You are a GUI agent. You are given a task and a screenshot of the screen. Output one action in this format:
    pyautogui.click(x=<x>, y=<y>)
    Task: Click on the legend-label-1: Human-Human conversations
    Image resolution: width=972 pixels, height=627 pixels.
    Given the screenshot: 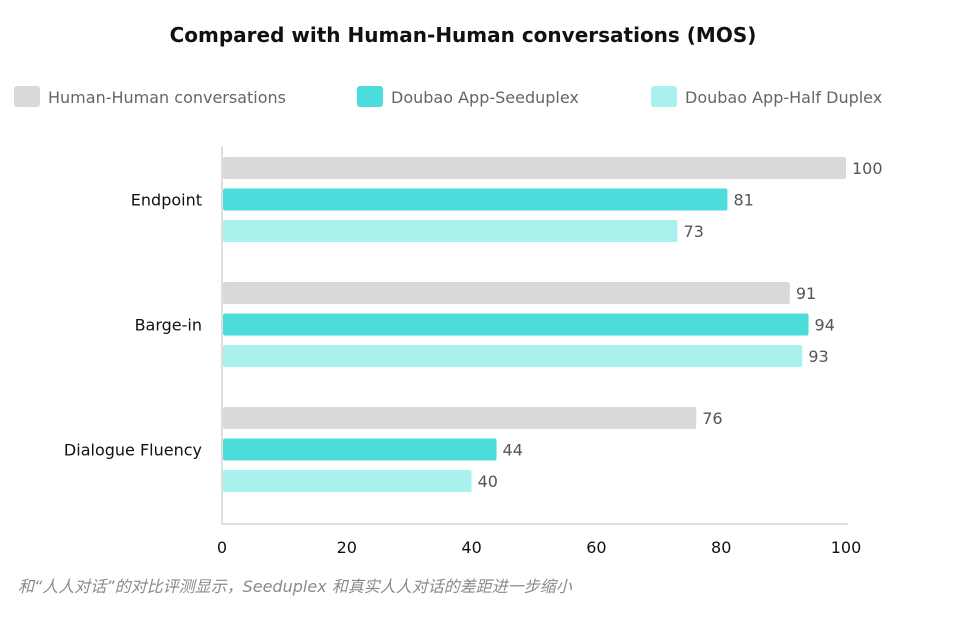 What is the action you would take?
    pyautogui.click(x=167, y=97)
    